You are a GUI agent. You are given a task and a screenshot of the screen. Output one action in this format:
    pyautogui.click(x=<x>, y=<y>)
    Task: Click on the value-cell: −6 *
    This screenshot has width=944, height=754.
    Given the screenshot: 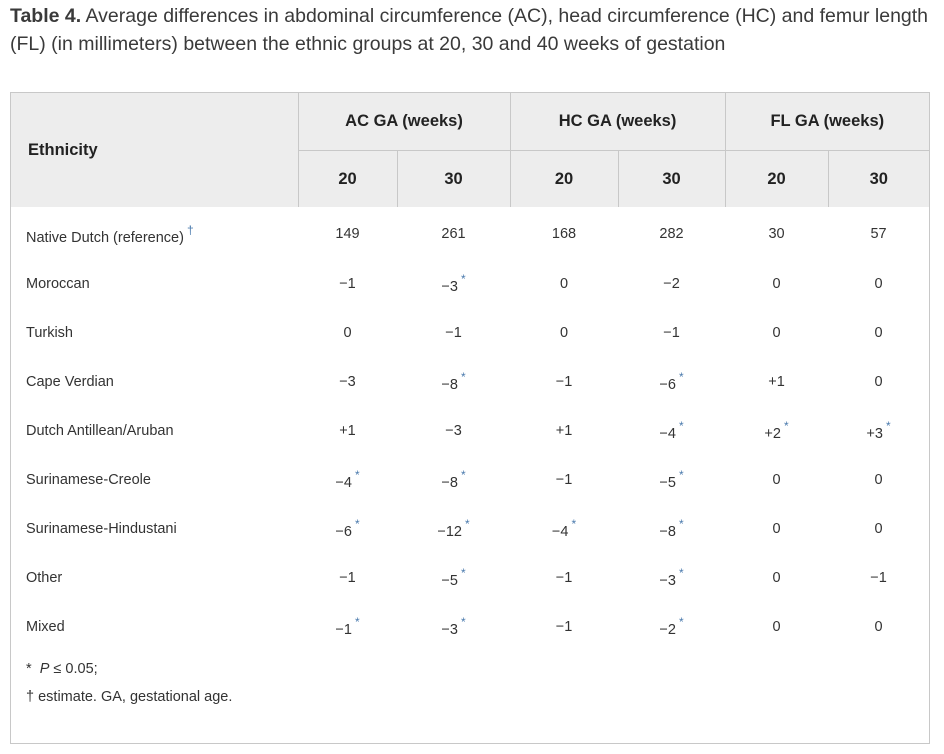 What is the action you would take?
    pyautogui.click(x=347, y=528)
    